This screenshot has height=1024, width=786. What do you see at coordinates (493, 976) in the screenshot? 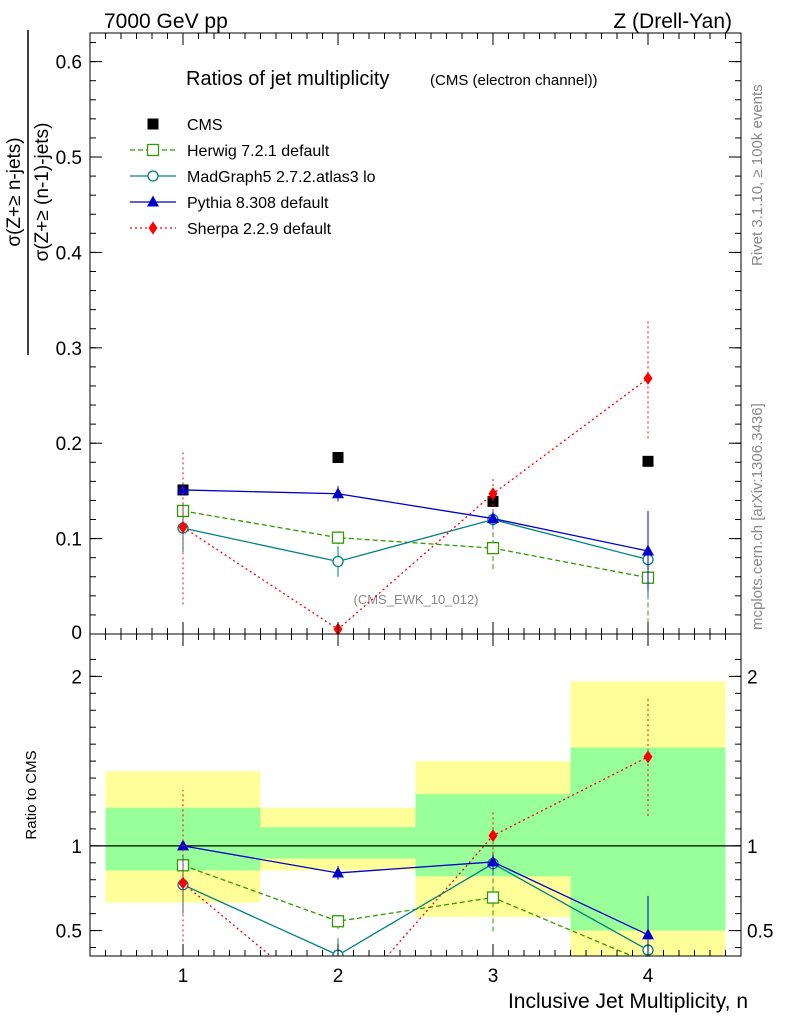
I see `bottom-xtick-label-3: 3` at bounding box center [493, 976].